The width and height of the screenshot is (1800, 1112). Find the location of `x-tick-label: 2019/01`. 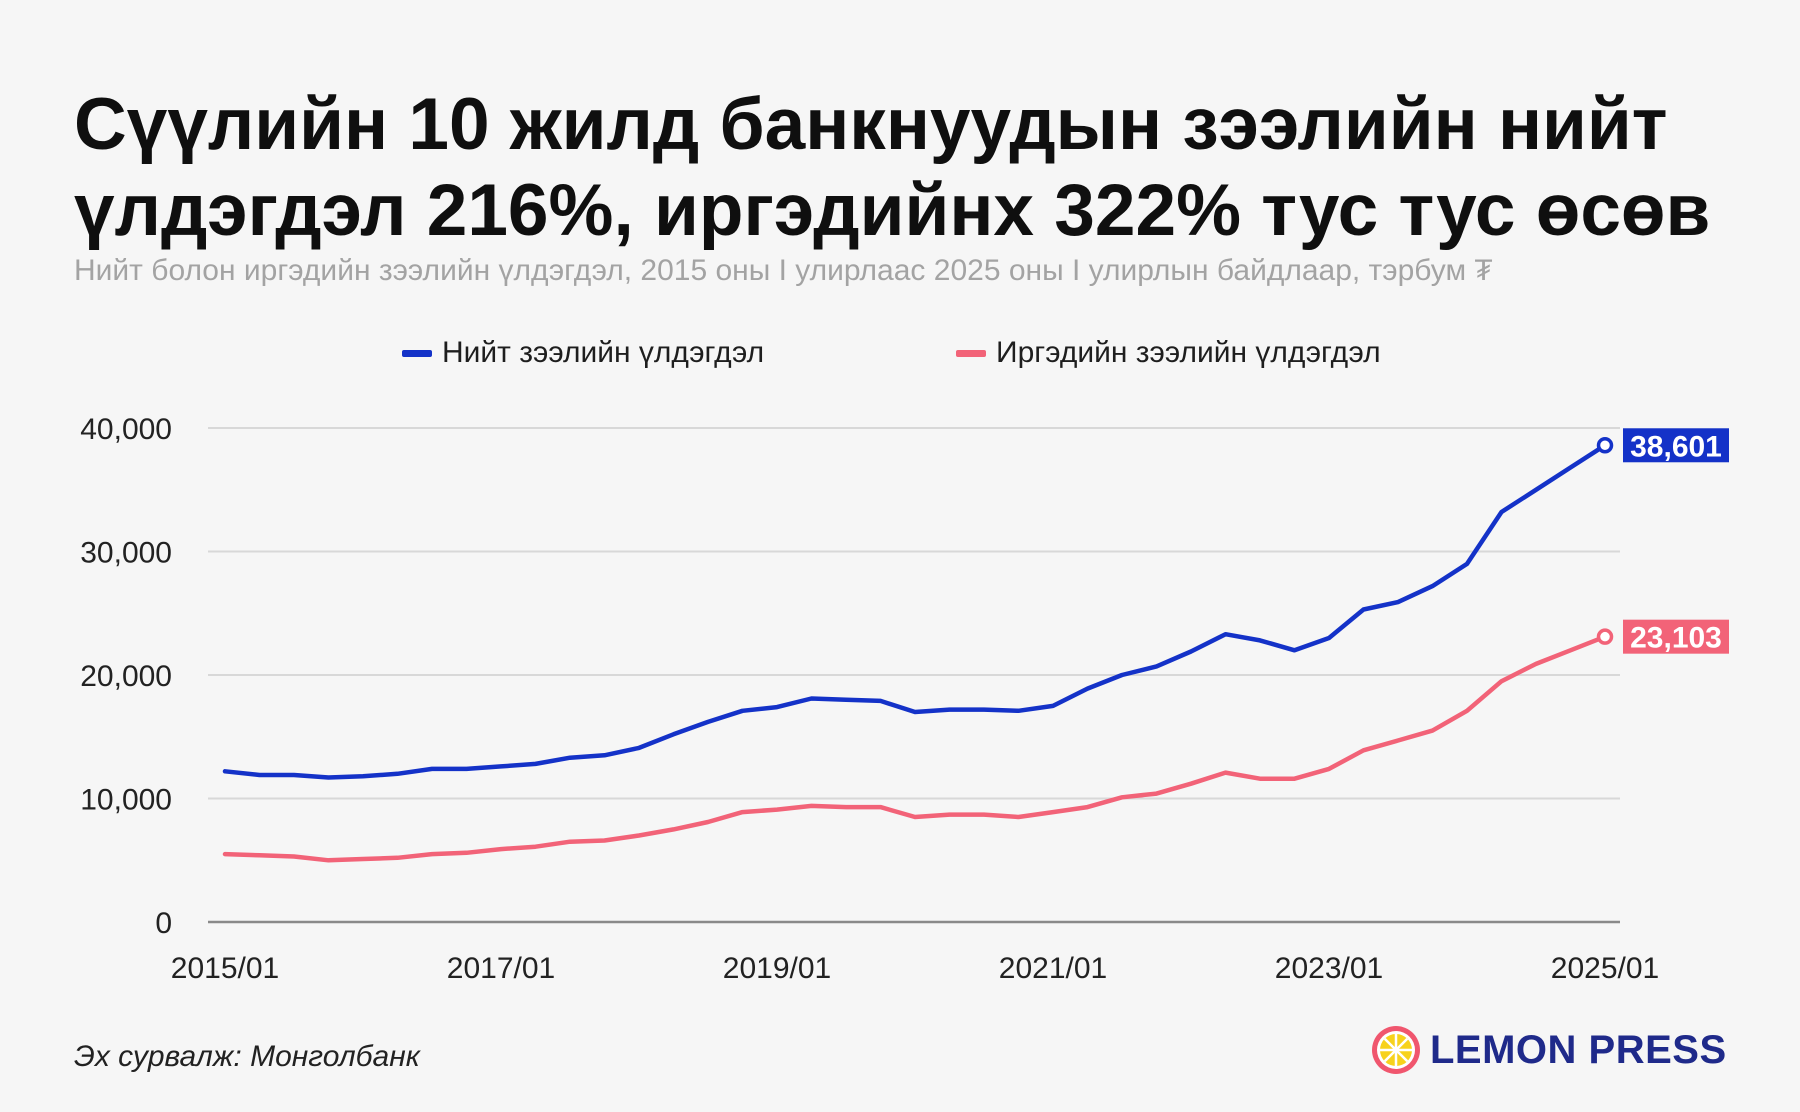

x-tick-label: 2019/01 is located at coordinates (777, 968).